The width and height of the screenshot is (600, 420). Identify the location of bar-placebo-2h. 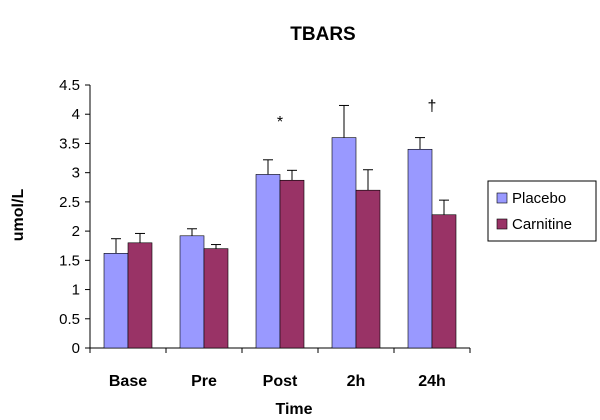
(344, 243).